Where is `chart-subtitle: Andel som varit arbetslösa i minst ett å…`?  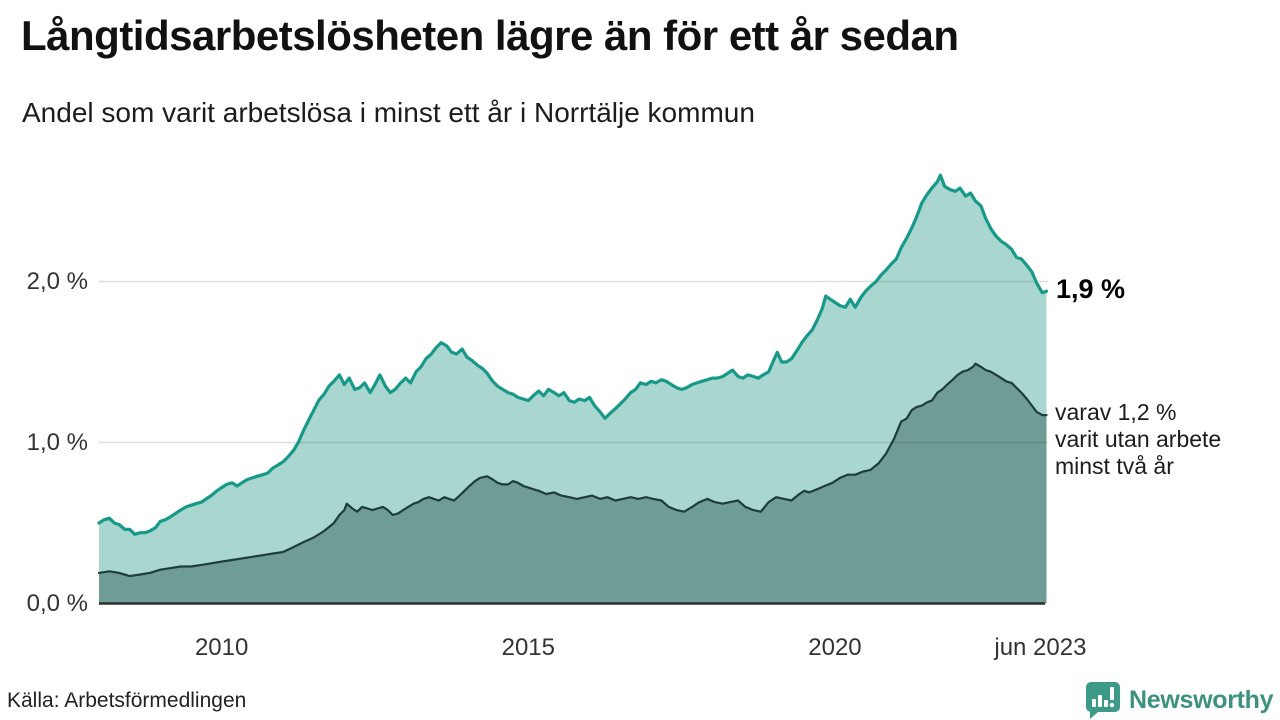 chart-subtitle: Andel som varit arbetslösa i minst ett å… is located at coordinates (388, 112).